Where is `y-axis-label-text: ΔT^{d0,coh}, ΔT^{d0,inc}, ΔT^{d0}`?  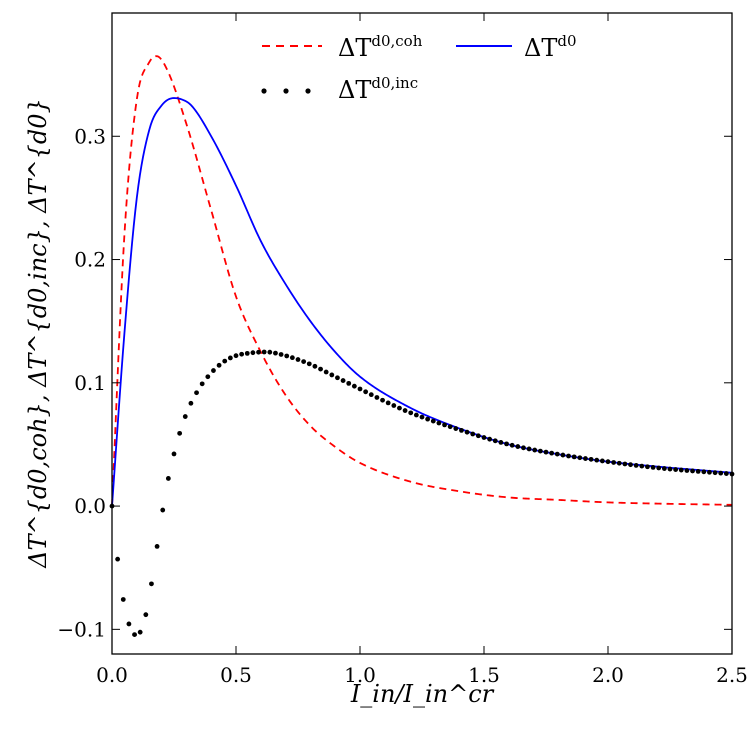
y-axis-label-text: ΔT^{d0,coh}, ΔT^{d0,inc}, ΔT^{d0} is located at coordinates (38, 333).